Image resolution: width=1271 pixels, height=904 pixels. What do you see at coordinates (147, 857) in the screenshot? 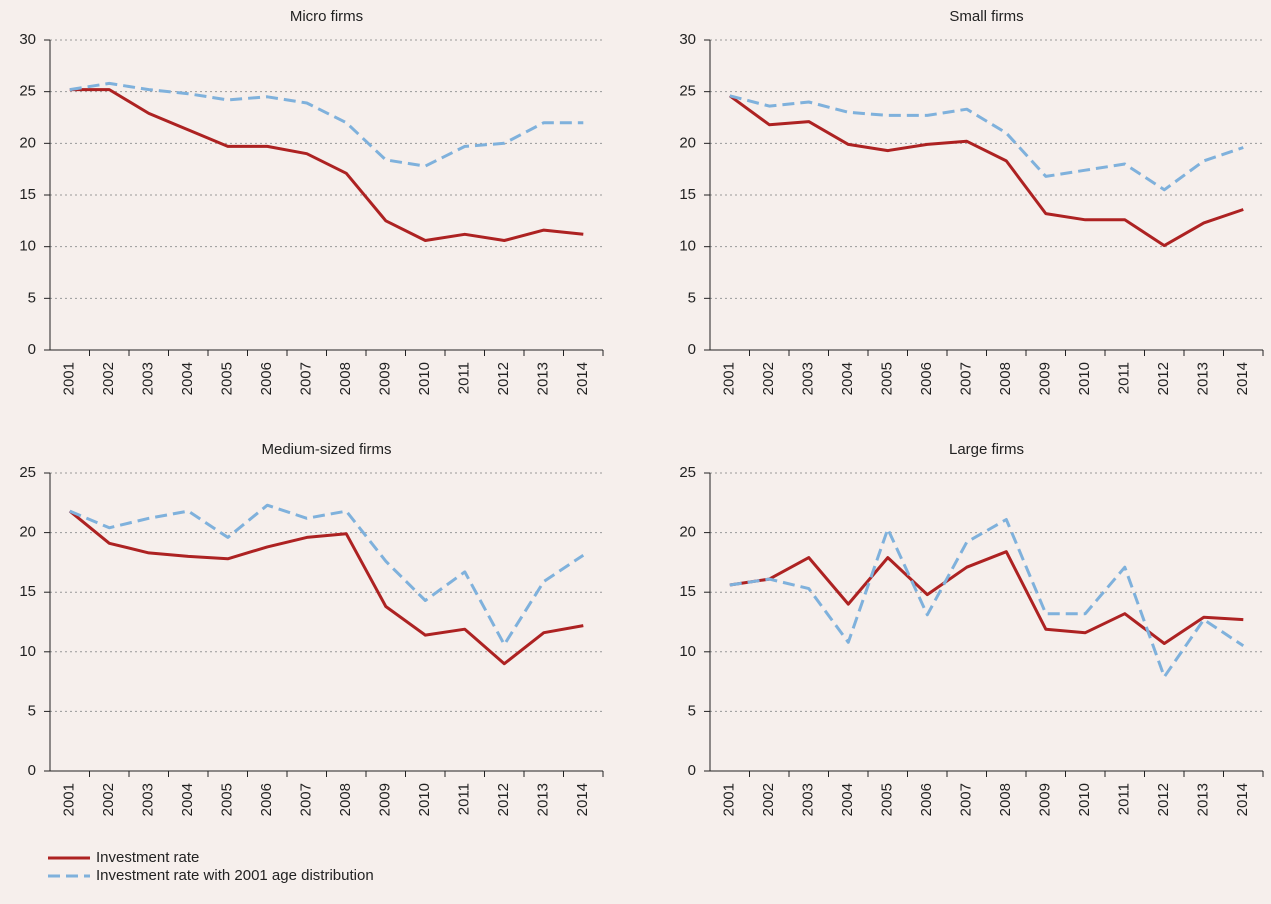
I see `legend-label: Investment rate` at bounding box center [147, 857].